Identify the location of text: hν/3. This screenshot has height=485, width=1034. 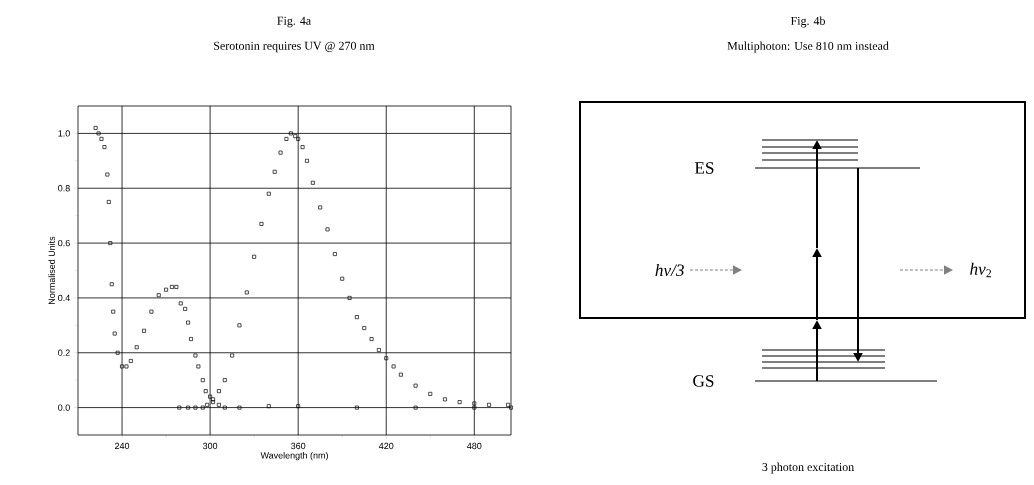
(669, 270).